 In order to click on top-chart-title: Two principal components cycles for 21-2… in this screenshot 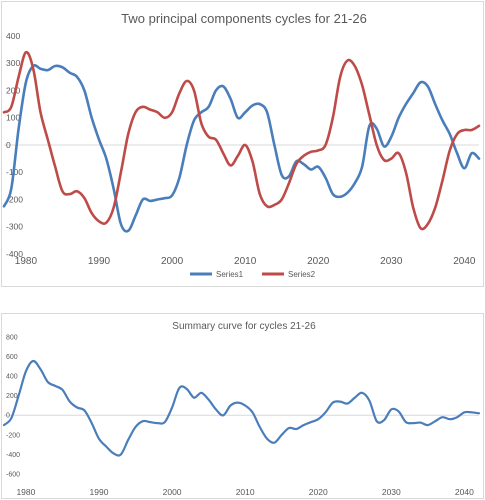, I will do `click(244, 18)`.